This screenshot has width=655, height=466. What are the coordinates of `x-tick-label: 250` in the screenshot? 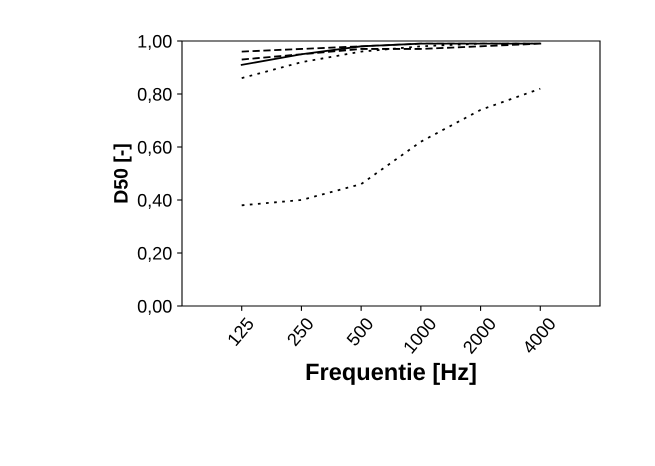 It's located at (300, 331).